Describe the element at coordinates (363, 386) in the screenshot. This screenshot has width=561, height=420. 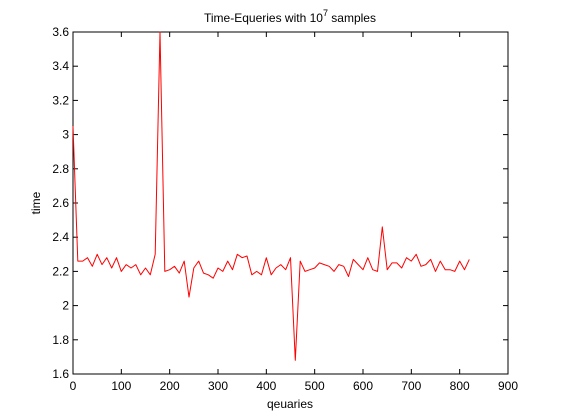
I see `x-tick-label: 600` at that location.